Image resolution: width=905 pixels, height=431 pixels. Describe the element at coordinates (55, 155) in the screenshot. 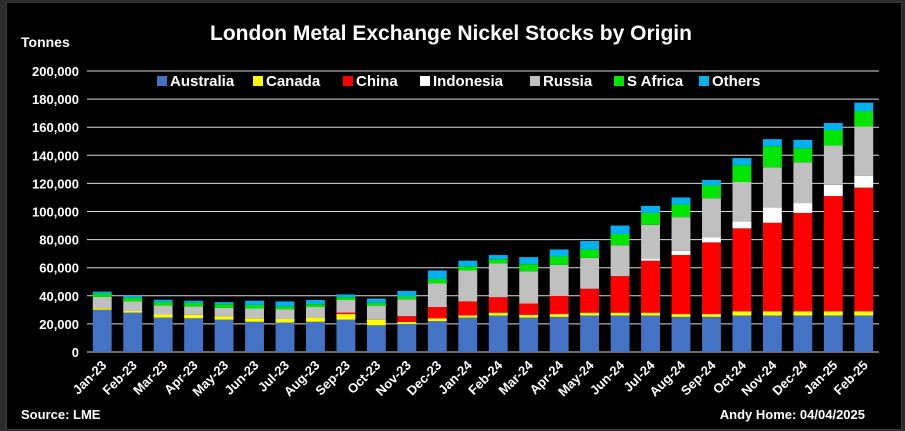

I see `y-tick-label: 140,000` at that location.